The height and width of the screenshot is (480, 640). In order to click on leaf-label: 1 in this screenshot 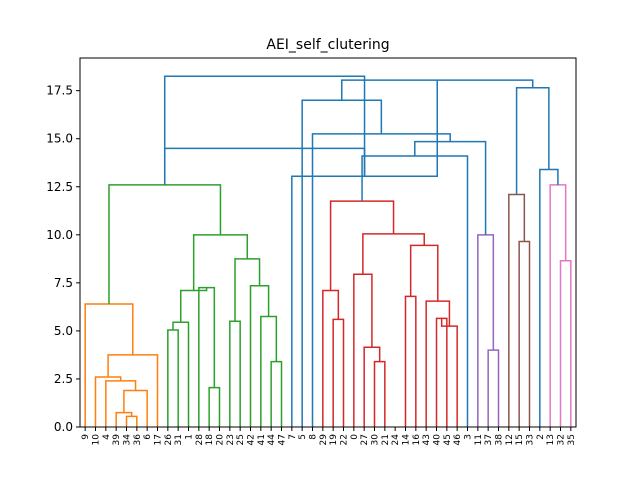, I will do `click(190, 437)`.